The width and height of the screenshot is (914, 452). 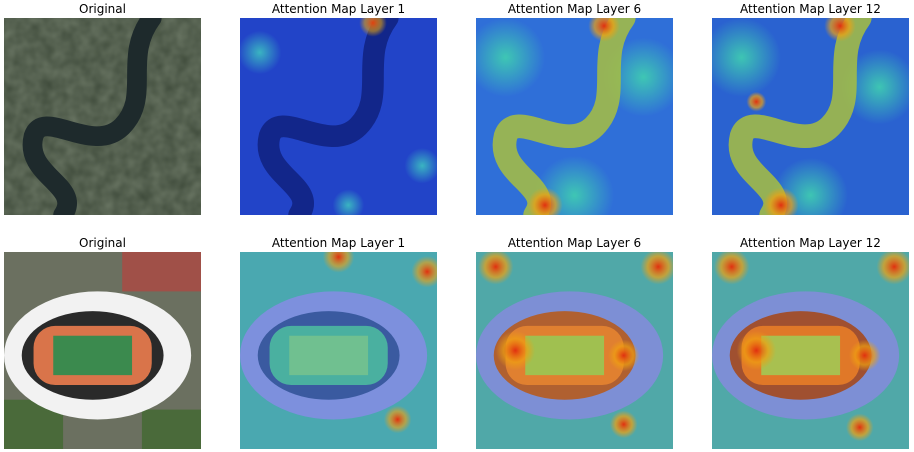 I want to click on river-attention-layer1, so click(x=338, y=116).